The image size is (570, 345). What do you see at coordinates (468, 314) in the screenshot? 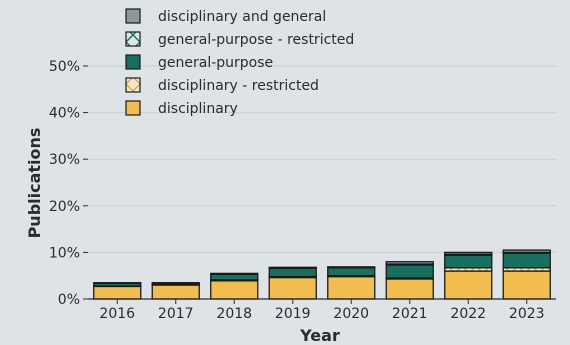
I see `x-tick-label: 2022` at bounding box center [468, 314].